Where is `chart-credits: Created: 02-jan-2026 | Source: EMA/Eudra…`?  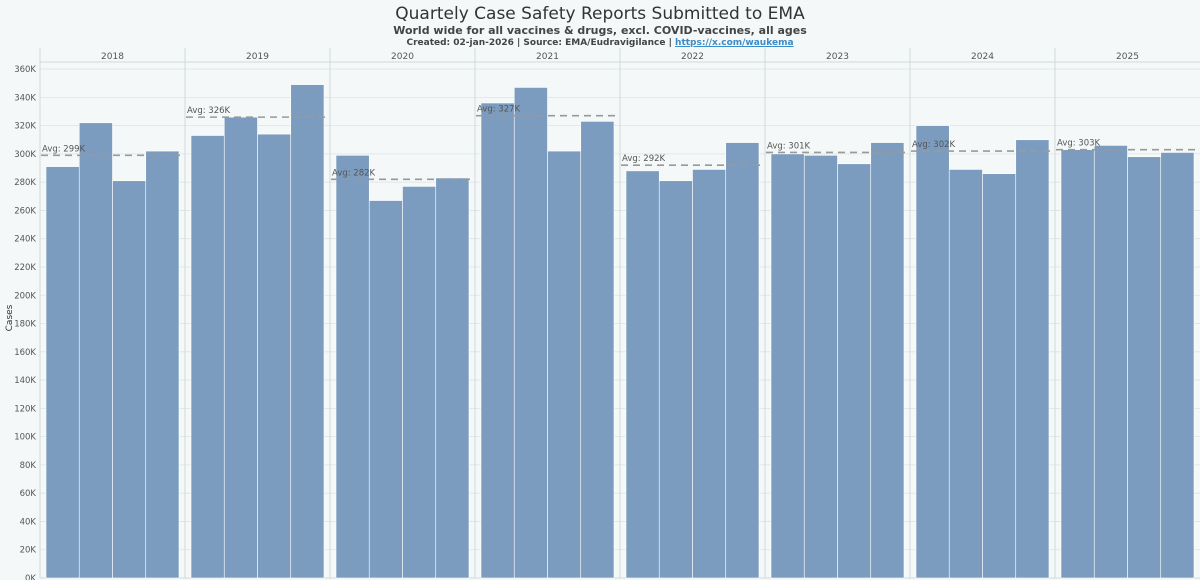
chart-credits: Created: 02-jan-2026 | Source: EMA/Eudra… is located at coordinates (600, 43).